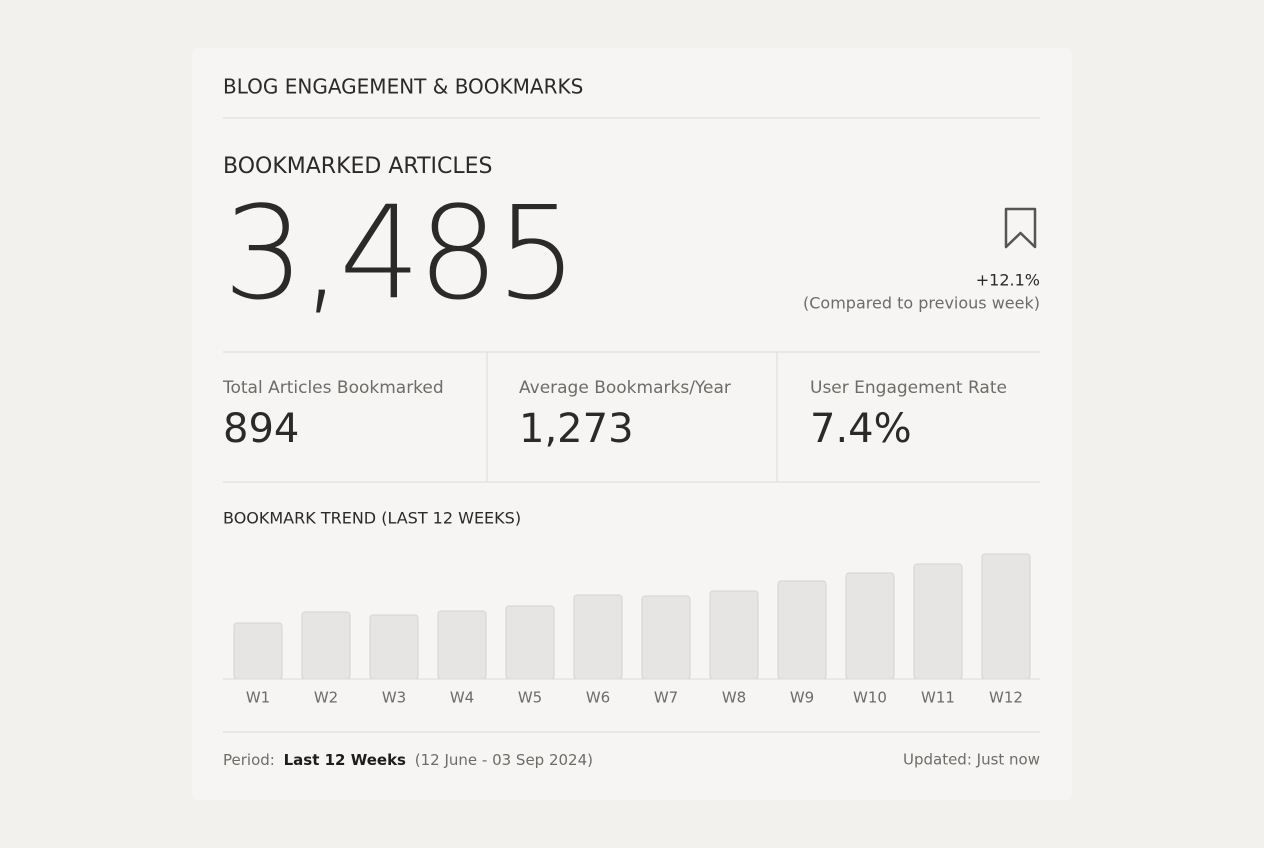 The height and width of the screenshot is (848, 1264). Describe the element at coordinates (326, 698) in the screenshot. I see `x-tick-label: W2` at that location.